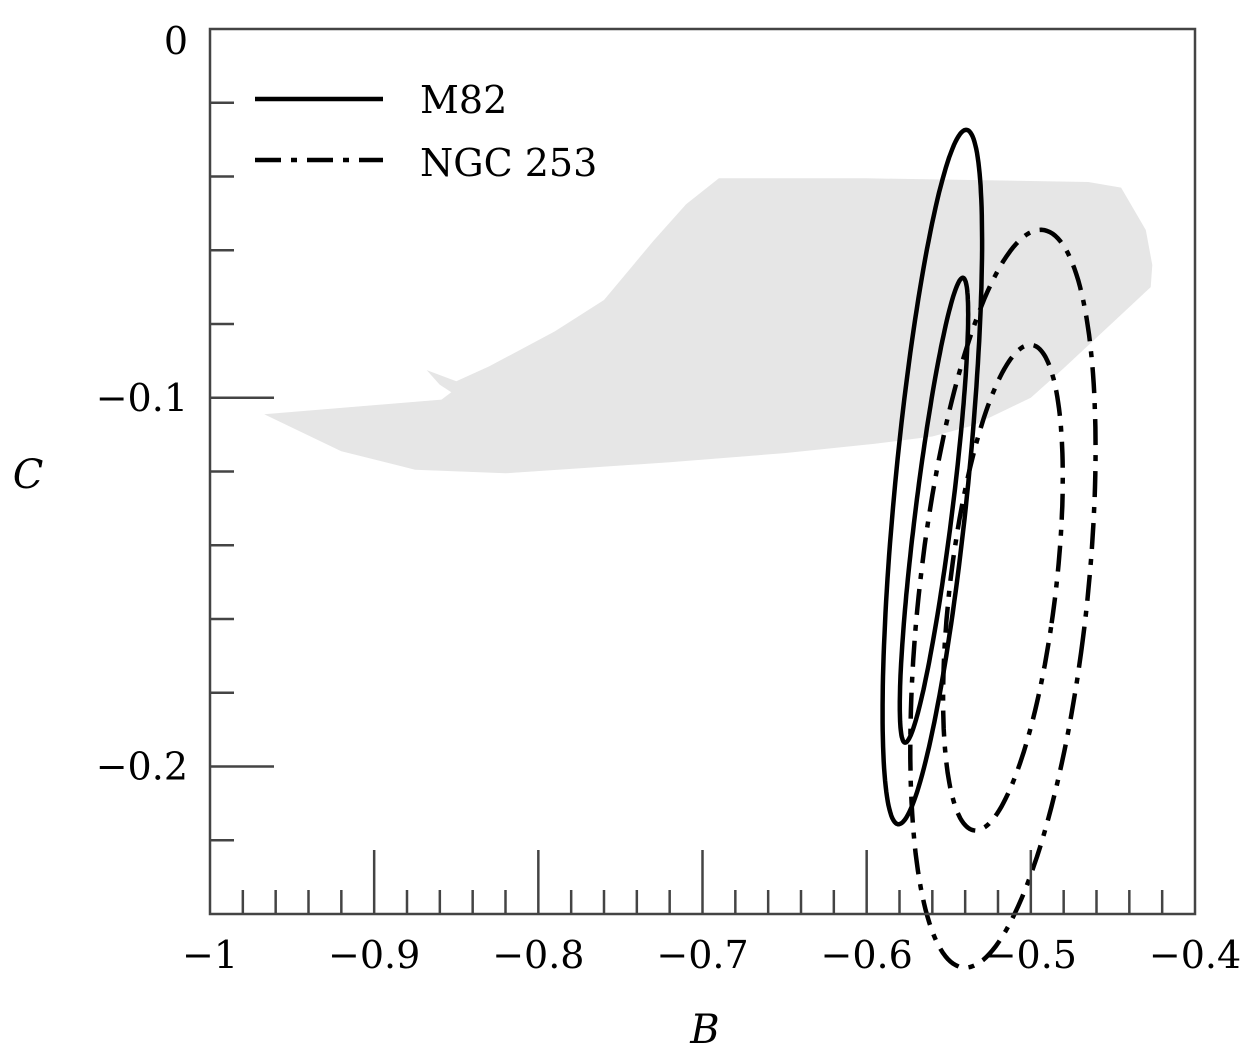 This screenshot has width=1249, height=1048. What do you see at coordinates (426, 131) in the screenshot?
I see `legend: M82 NGC 253` at bounding box center [426, 131].